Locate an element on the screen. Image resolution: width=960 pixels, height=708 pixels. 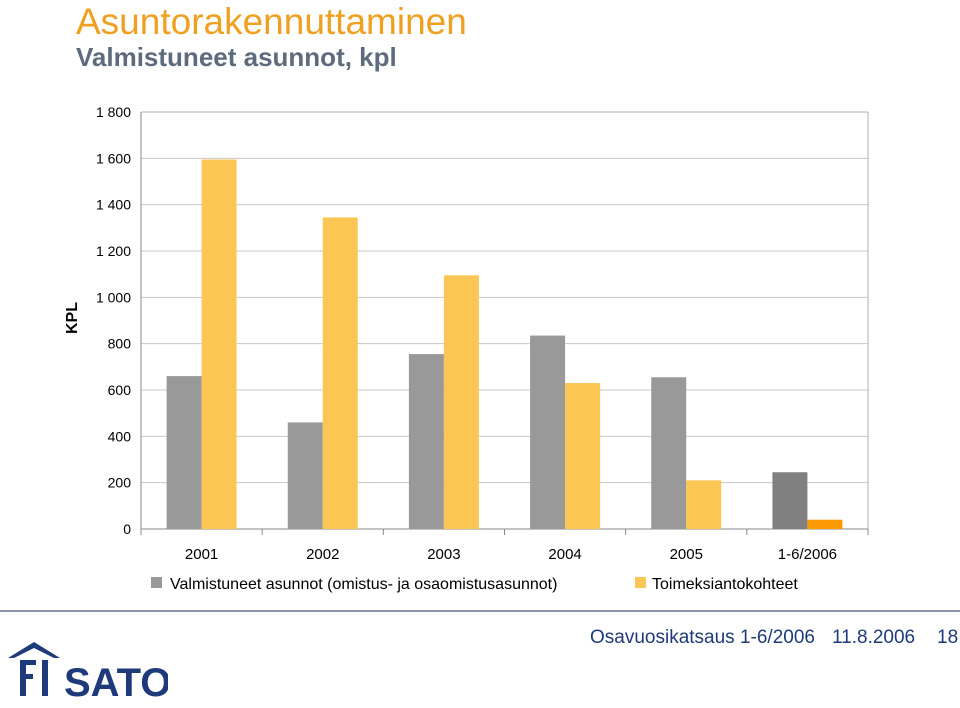
house-icon is located at coordinates (34, 669).